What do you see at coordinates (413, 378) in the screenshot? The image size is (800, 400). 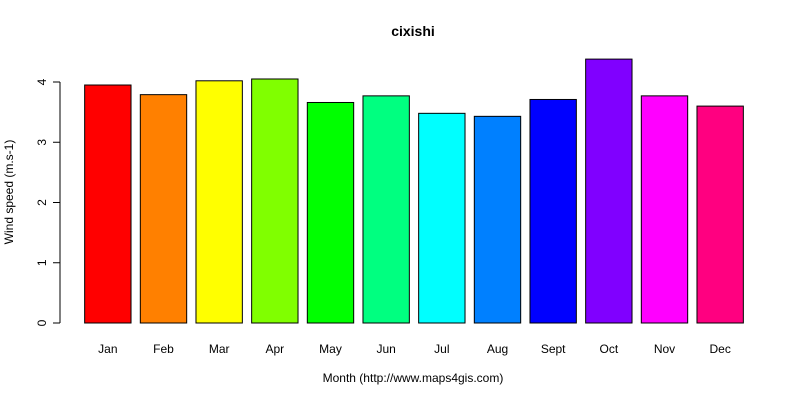 I see `x-axis-label: Month (http://www.maps4gis.com)` at bounding box center [413, 378].